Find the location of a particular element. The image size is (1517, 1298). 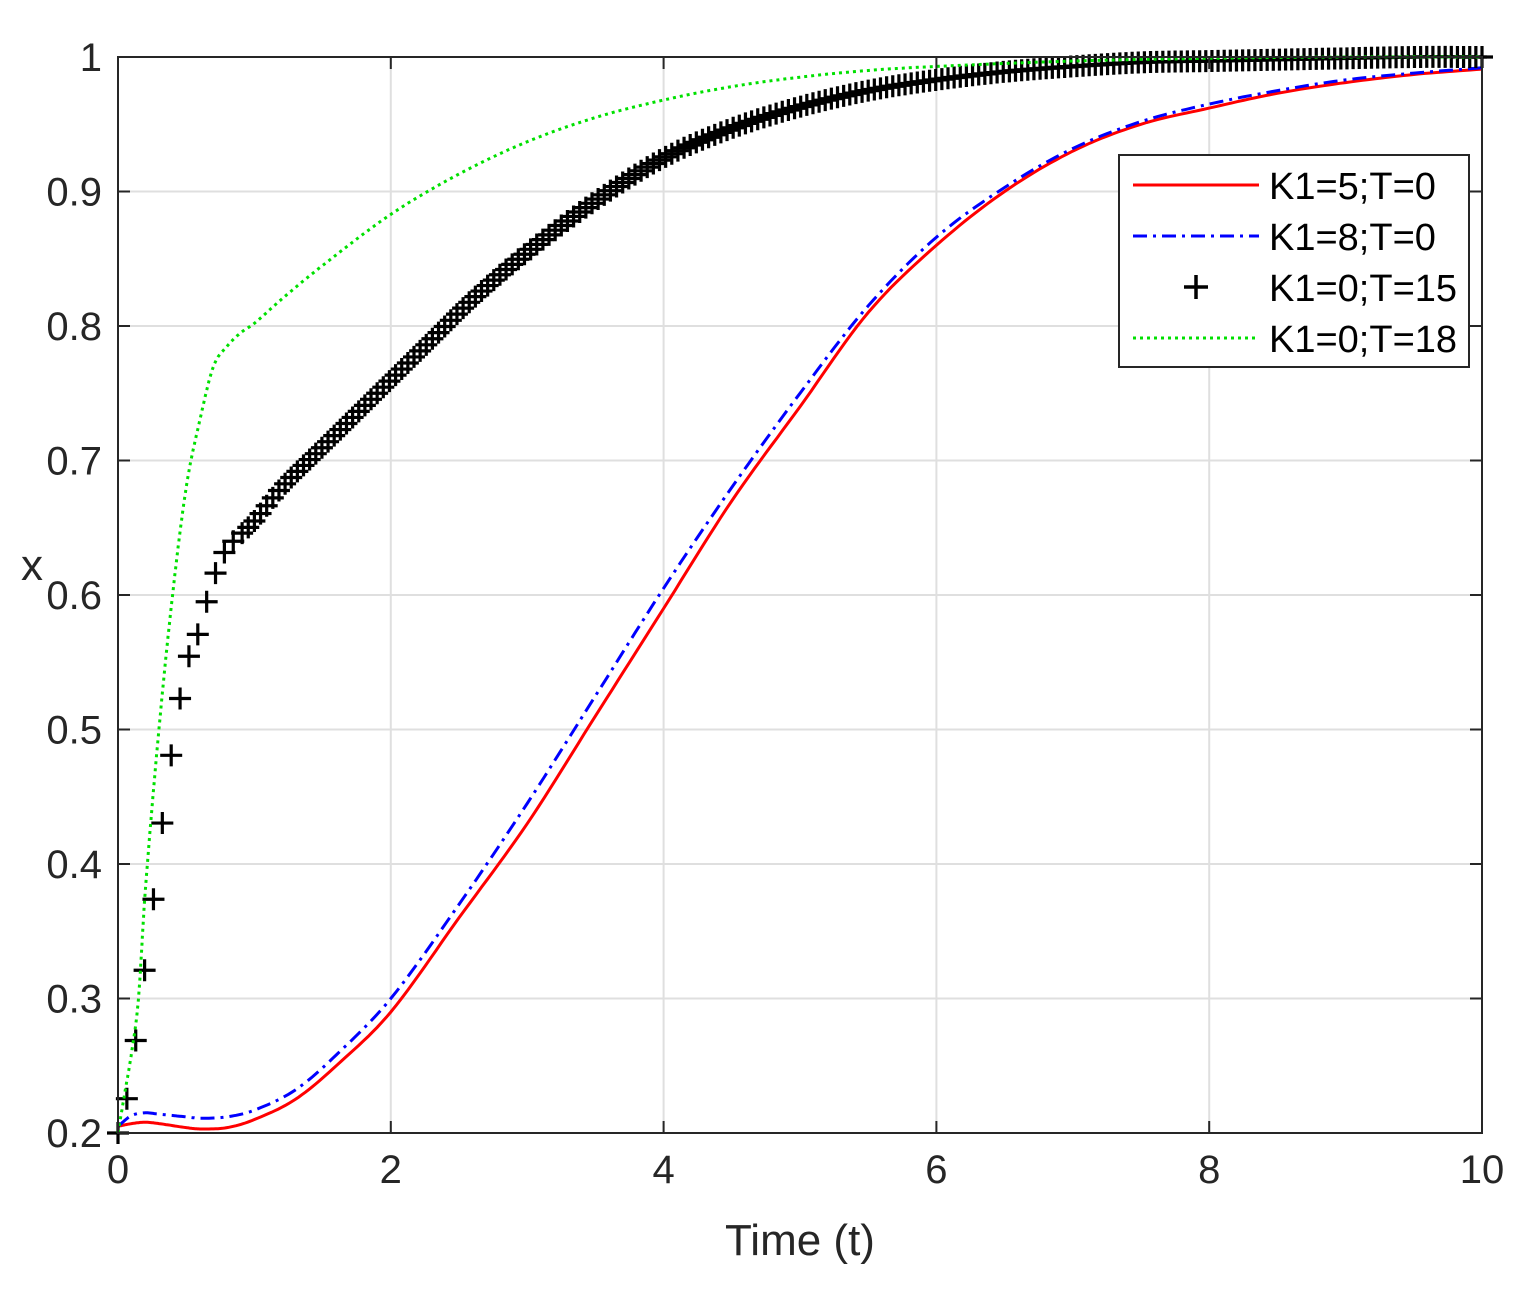

legend-label: K1=5;T=0 is located at coordinates (1352, 187).